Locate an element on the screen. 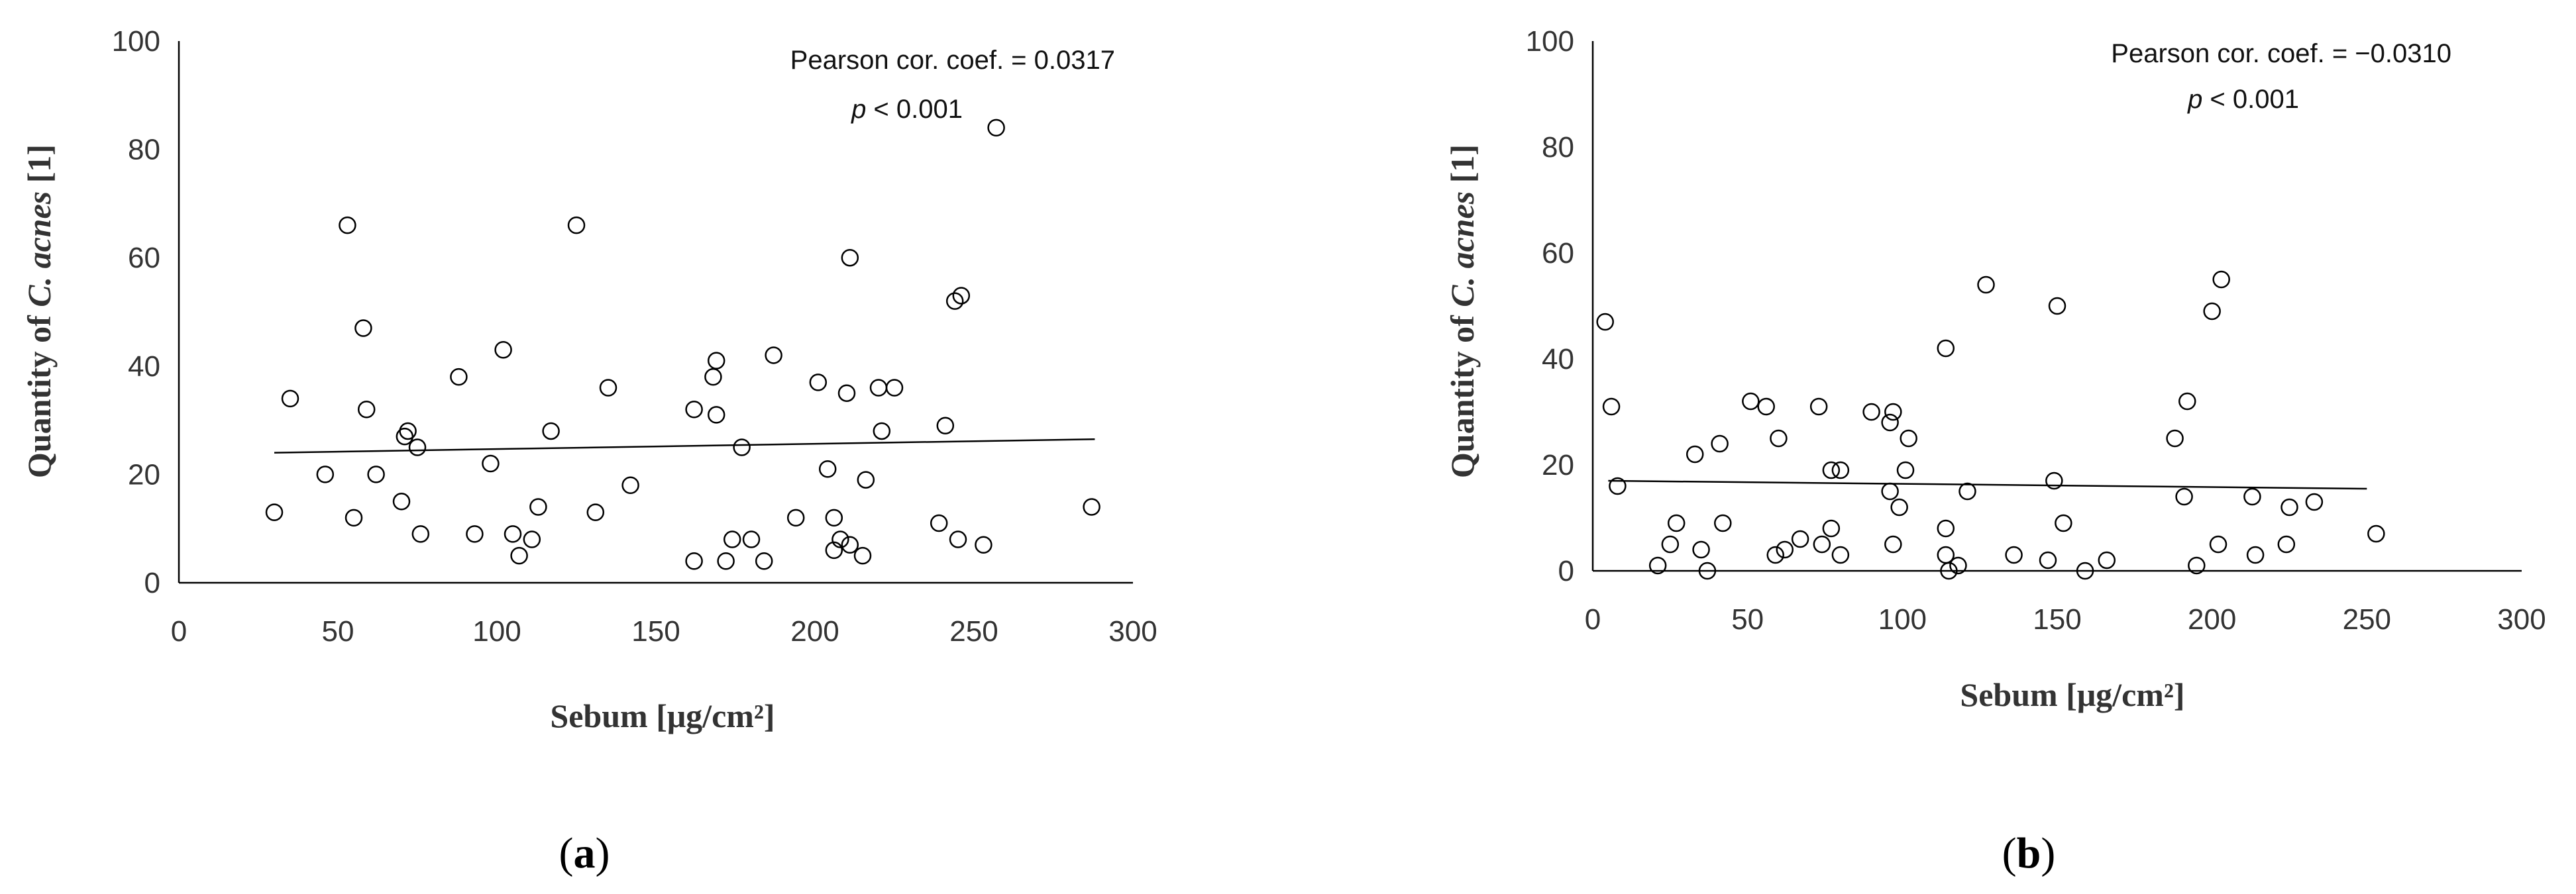 This screenshot has height=894, width=2576. x-tick-label: 100 is located at coordinates (1902, 619).